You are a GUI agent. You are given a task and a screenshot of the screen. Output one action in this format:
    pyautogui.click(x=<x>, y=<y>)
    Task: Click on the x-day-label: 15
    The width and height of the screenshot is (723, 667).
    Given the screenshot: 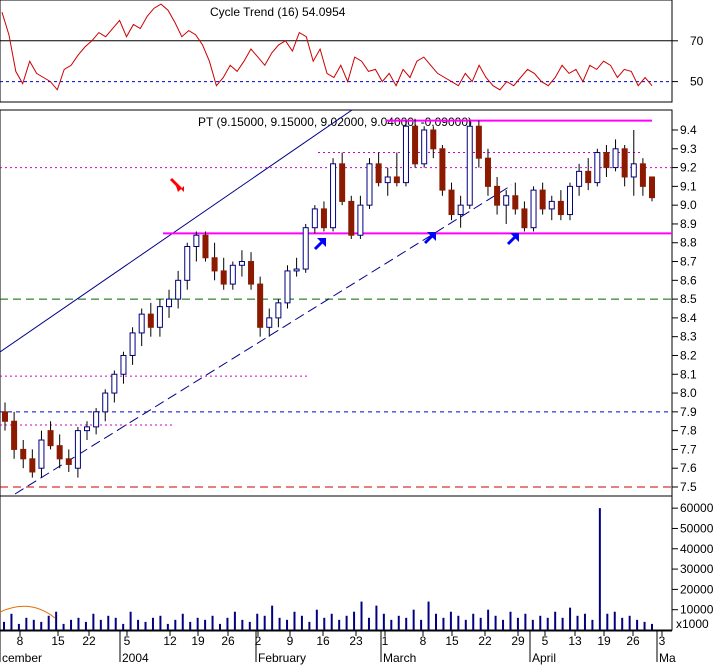 What is the action you would take?
    pyautogui.click(x=452, y=641)
    